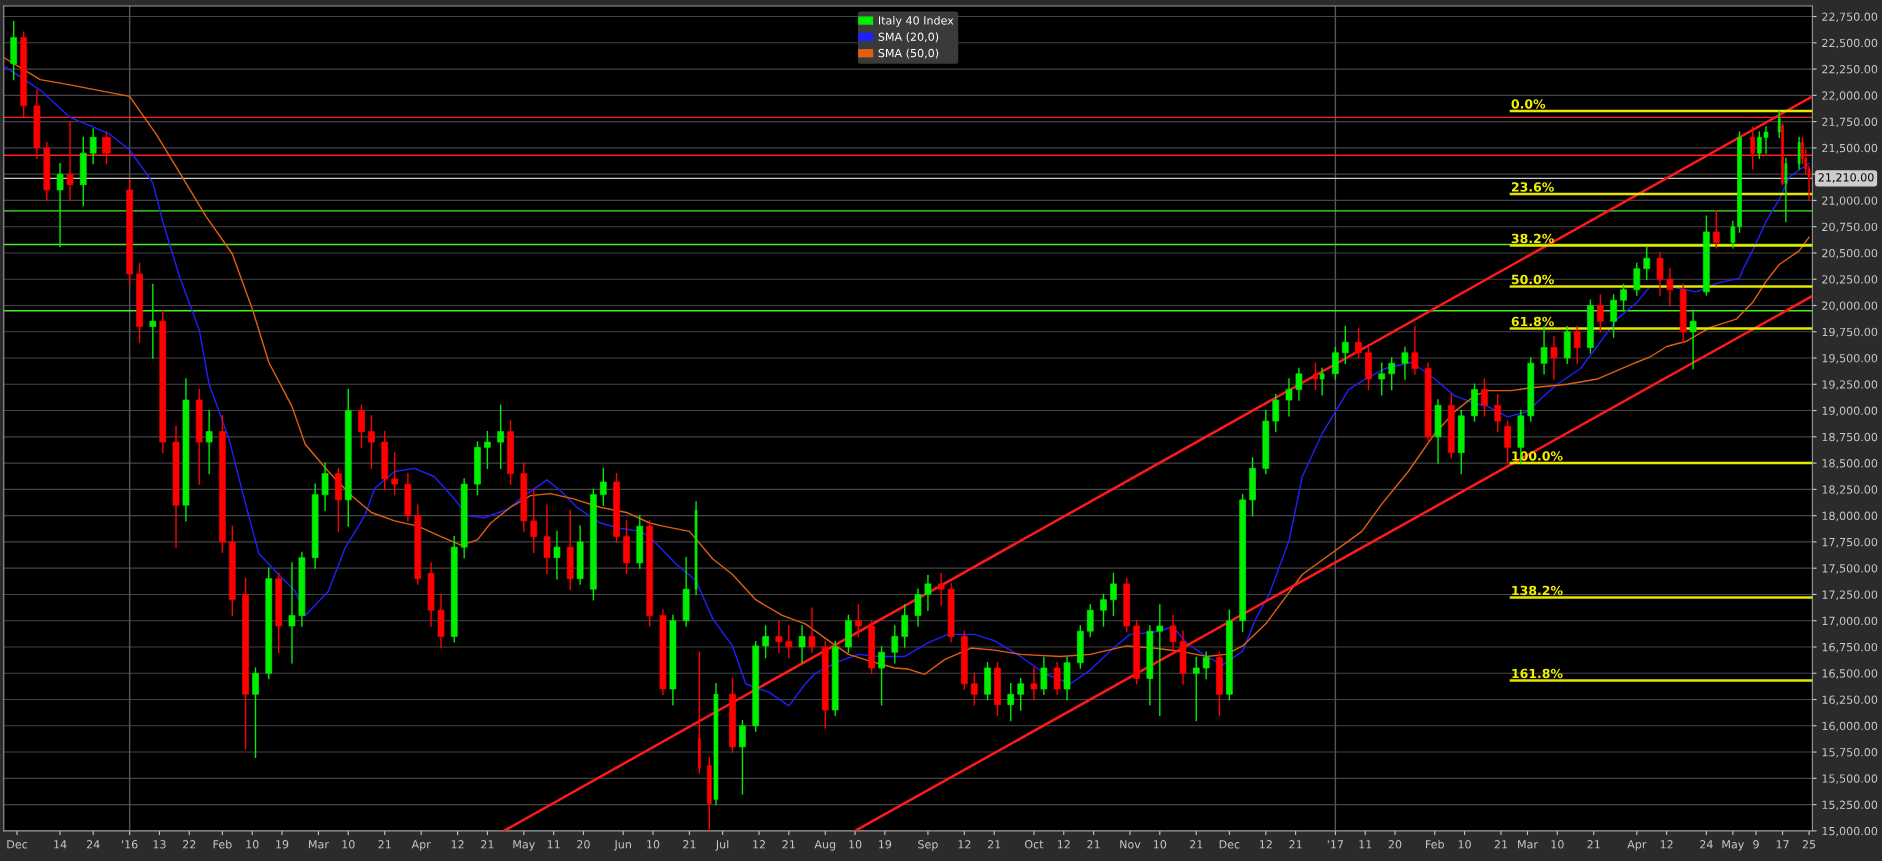 Image resolution: width=1882 pixels, height=861 pixels. What do you see at coordinates (1850, 674) in the screenshot?
I see `y-tick-label: 16,500.00` at bounding box center [1850, 674].